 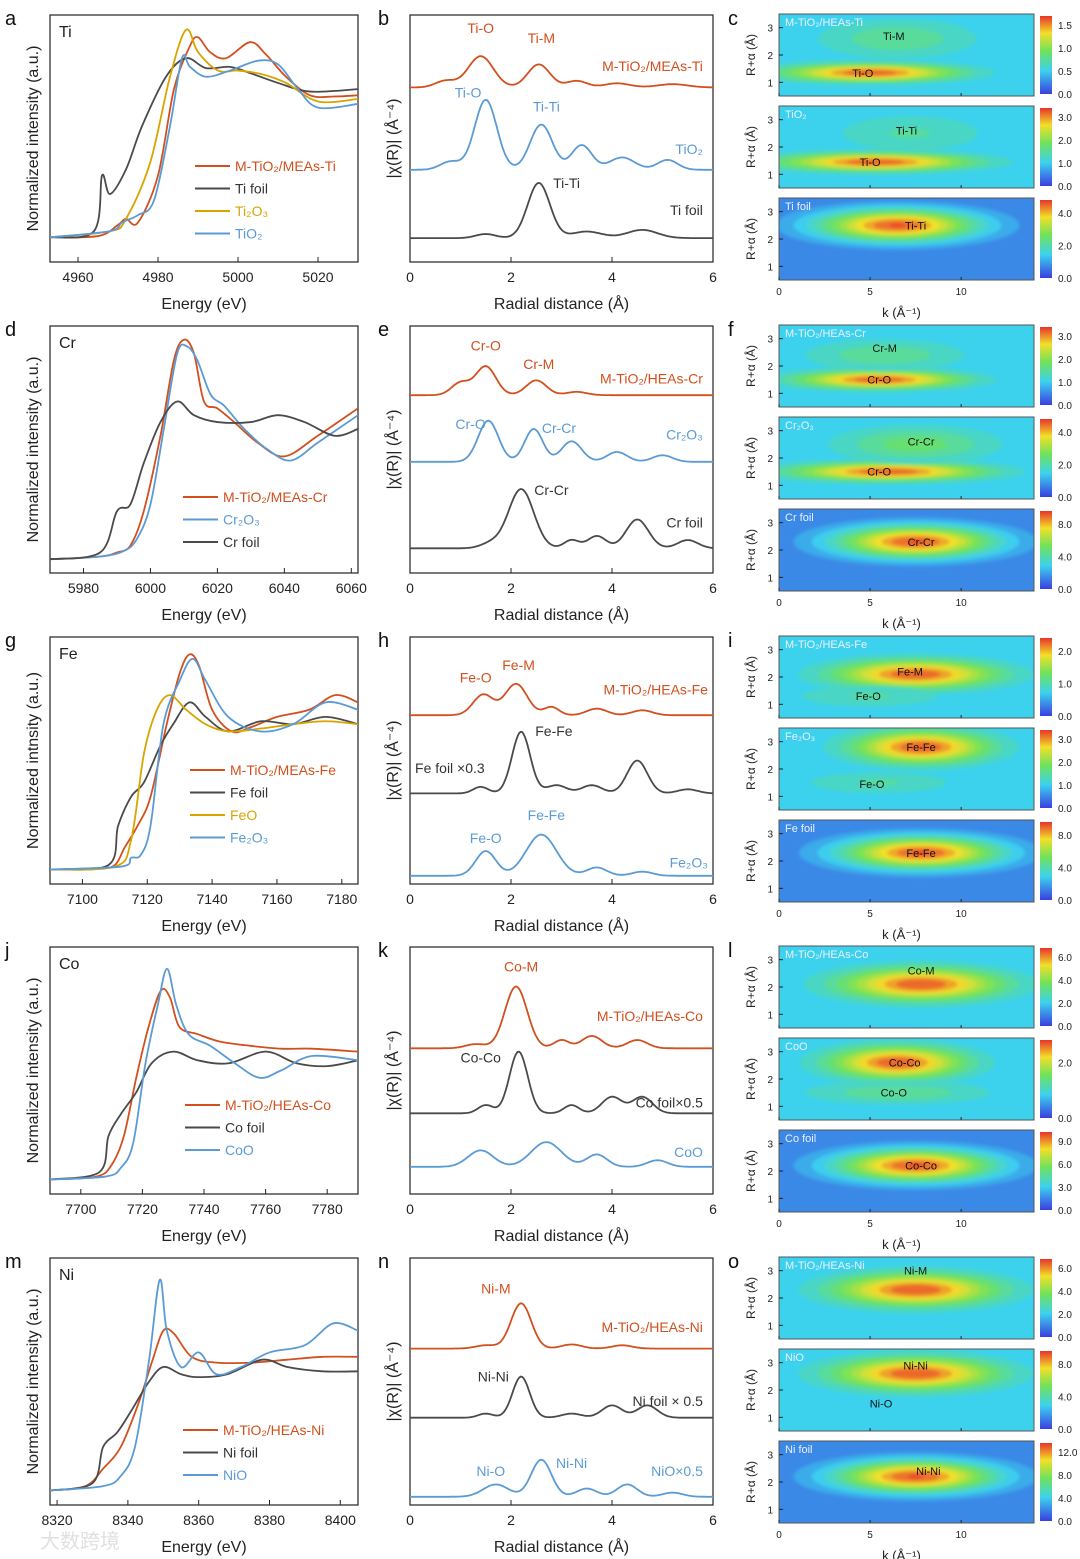 I want to click on legend-label: FeO, so click(x=243, y=815).